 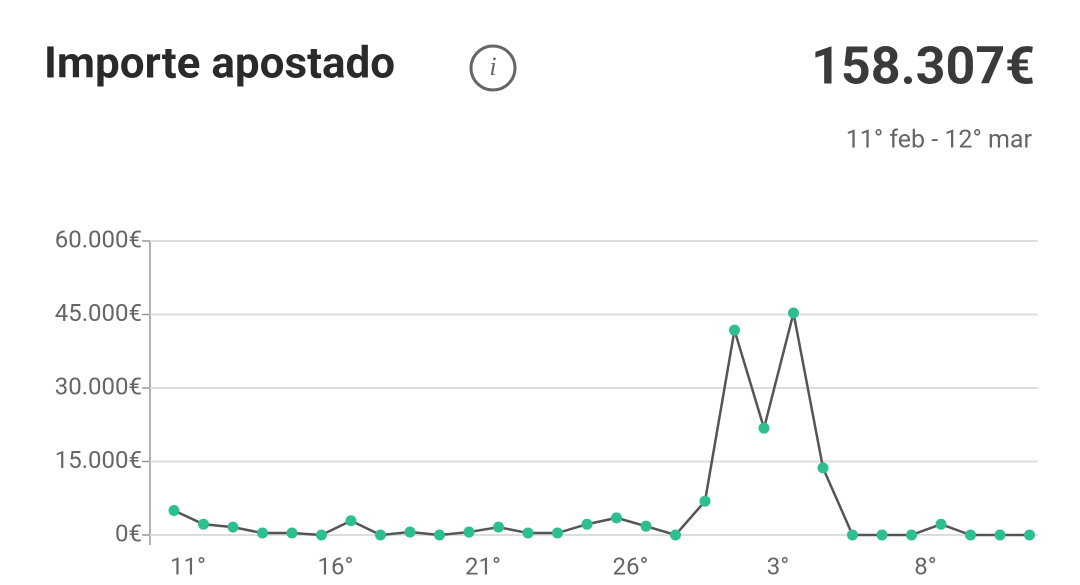 I want to click on x-tick-label: 11°, so click(x=188, y=566).